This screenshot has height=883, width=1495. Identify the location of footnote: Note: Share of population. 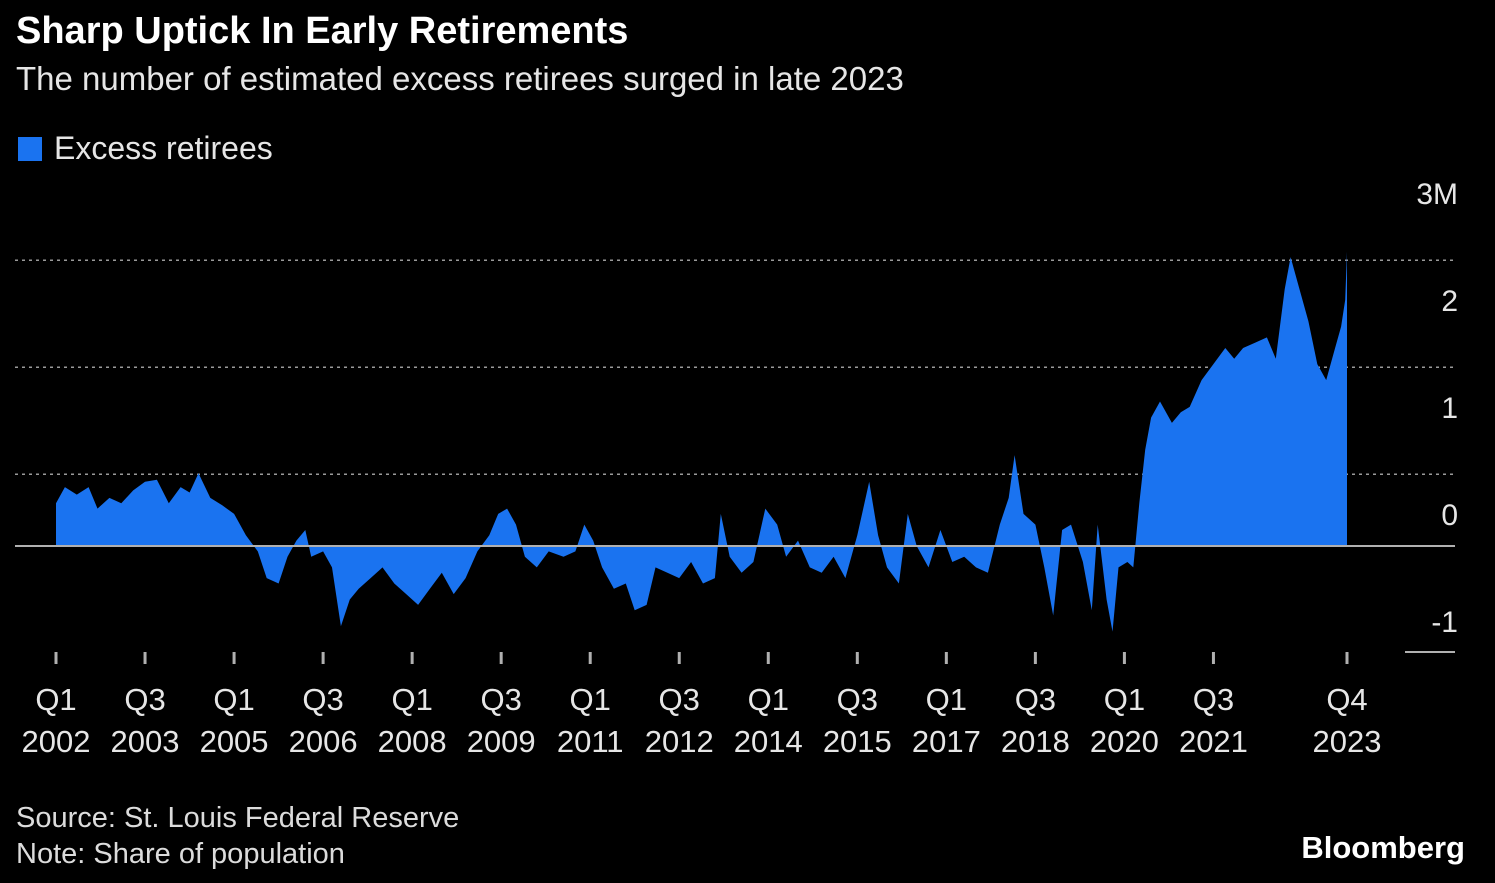
(180, 854).